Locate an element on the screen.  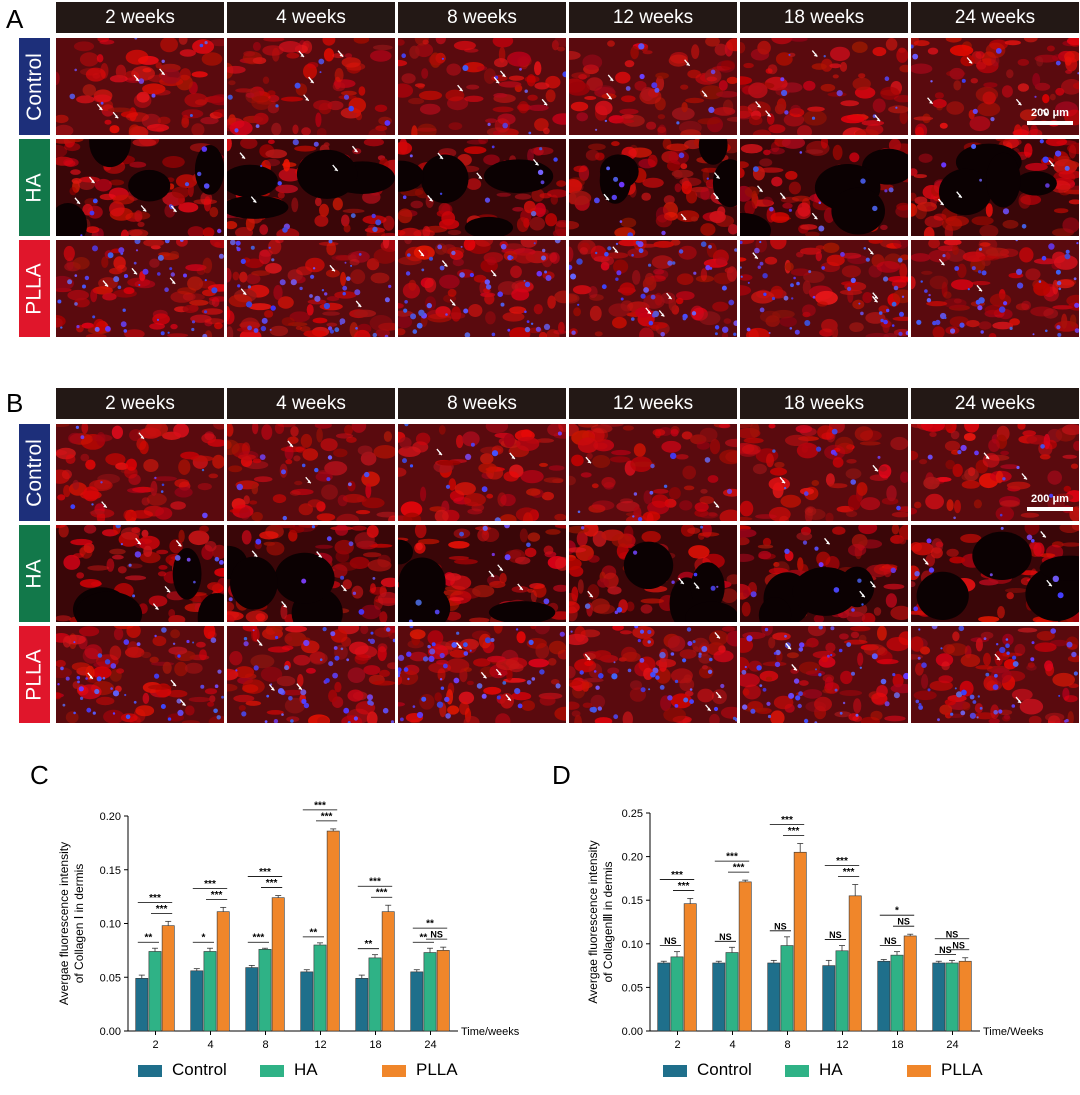
micrograph-b-ha-2wk is located at coordinates (140, 573).